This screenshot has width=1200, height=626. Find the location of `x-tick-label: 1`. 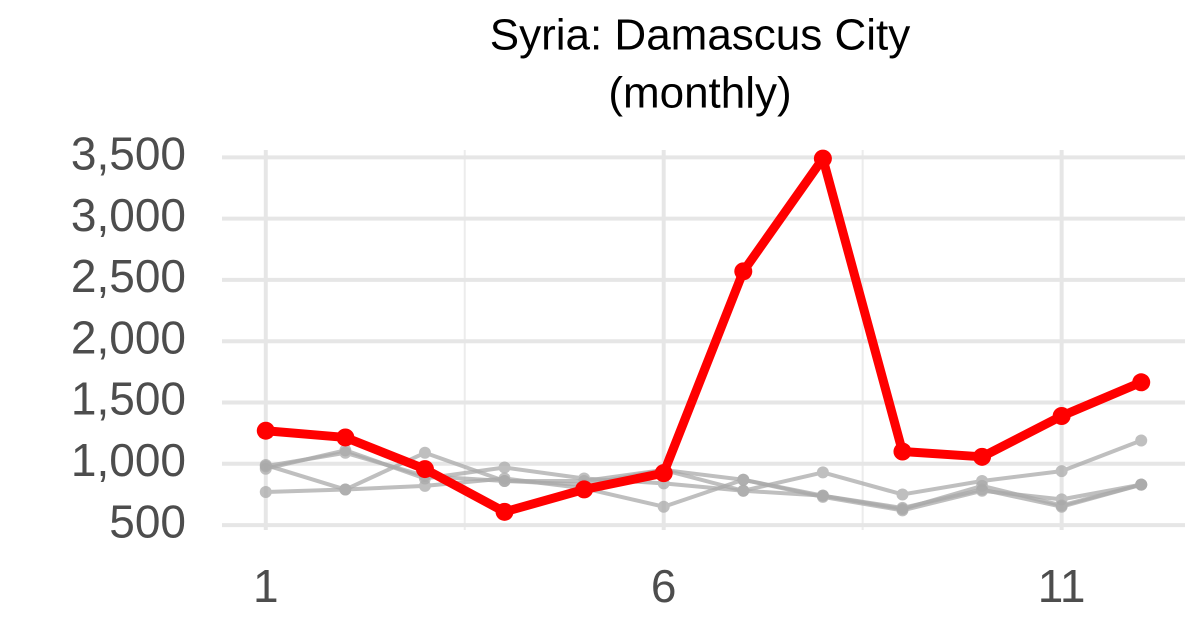

x-tick-label: 1 is located at coordinates (266, 586).